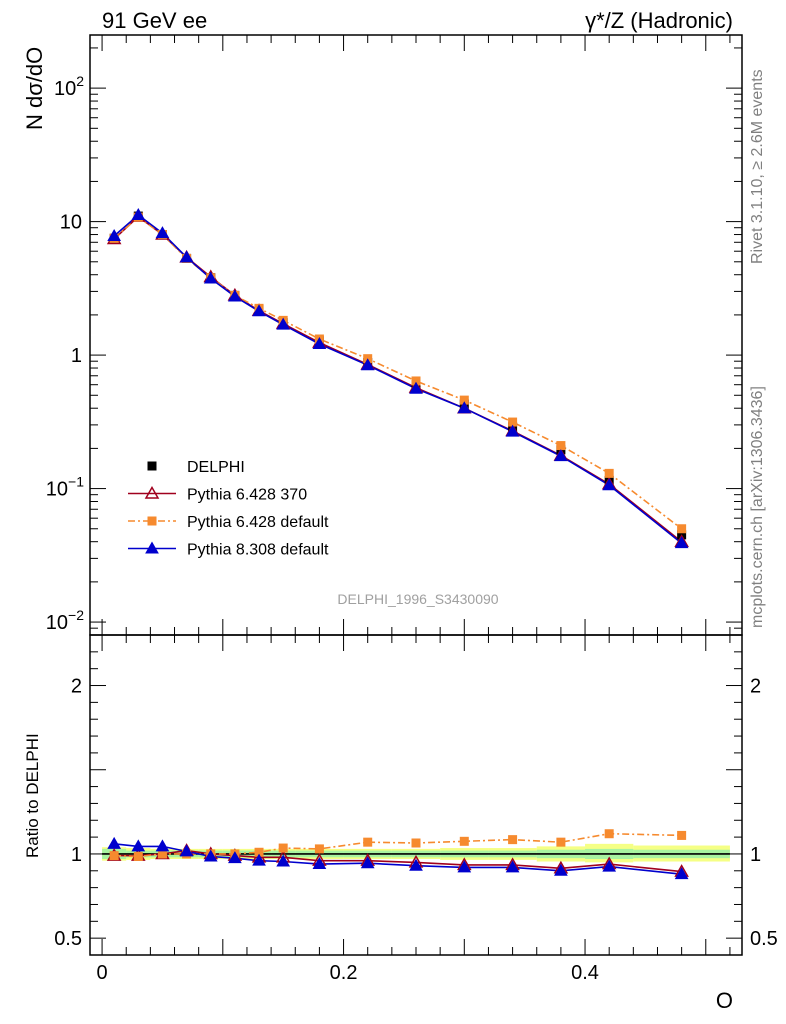 Image resolution: width=786 pixels, height=1024 pixels. I want to click on legend-entry-pythia-6-428-370: Pythia 6.428 370, so click(217, 494).